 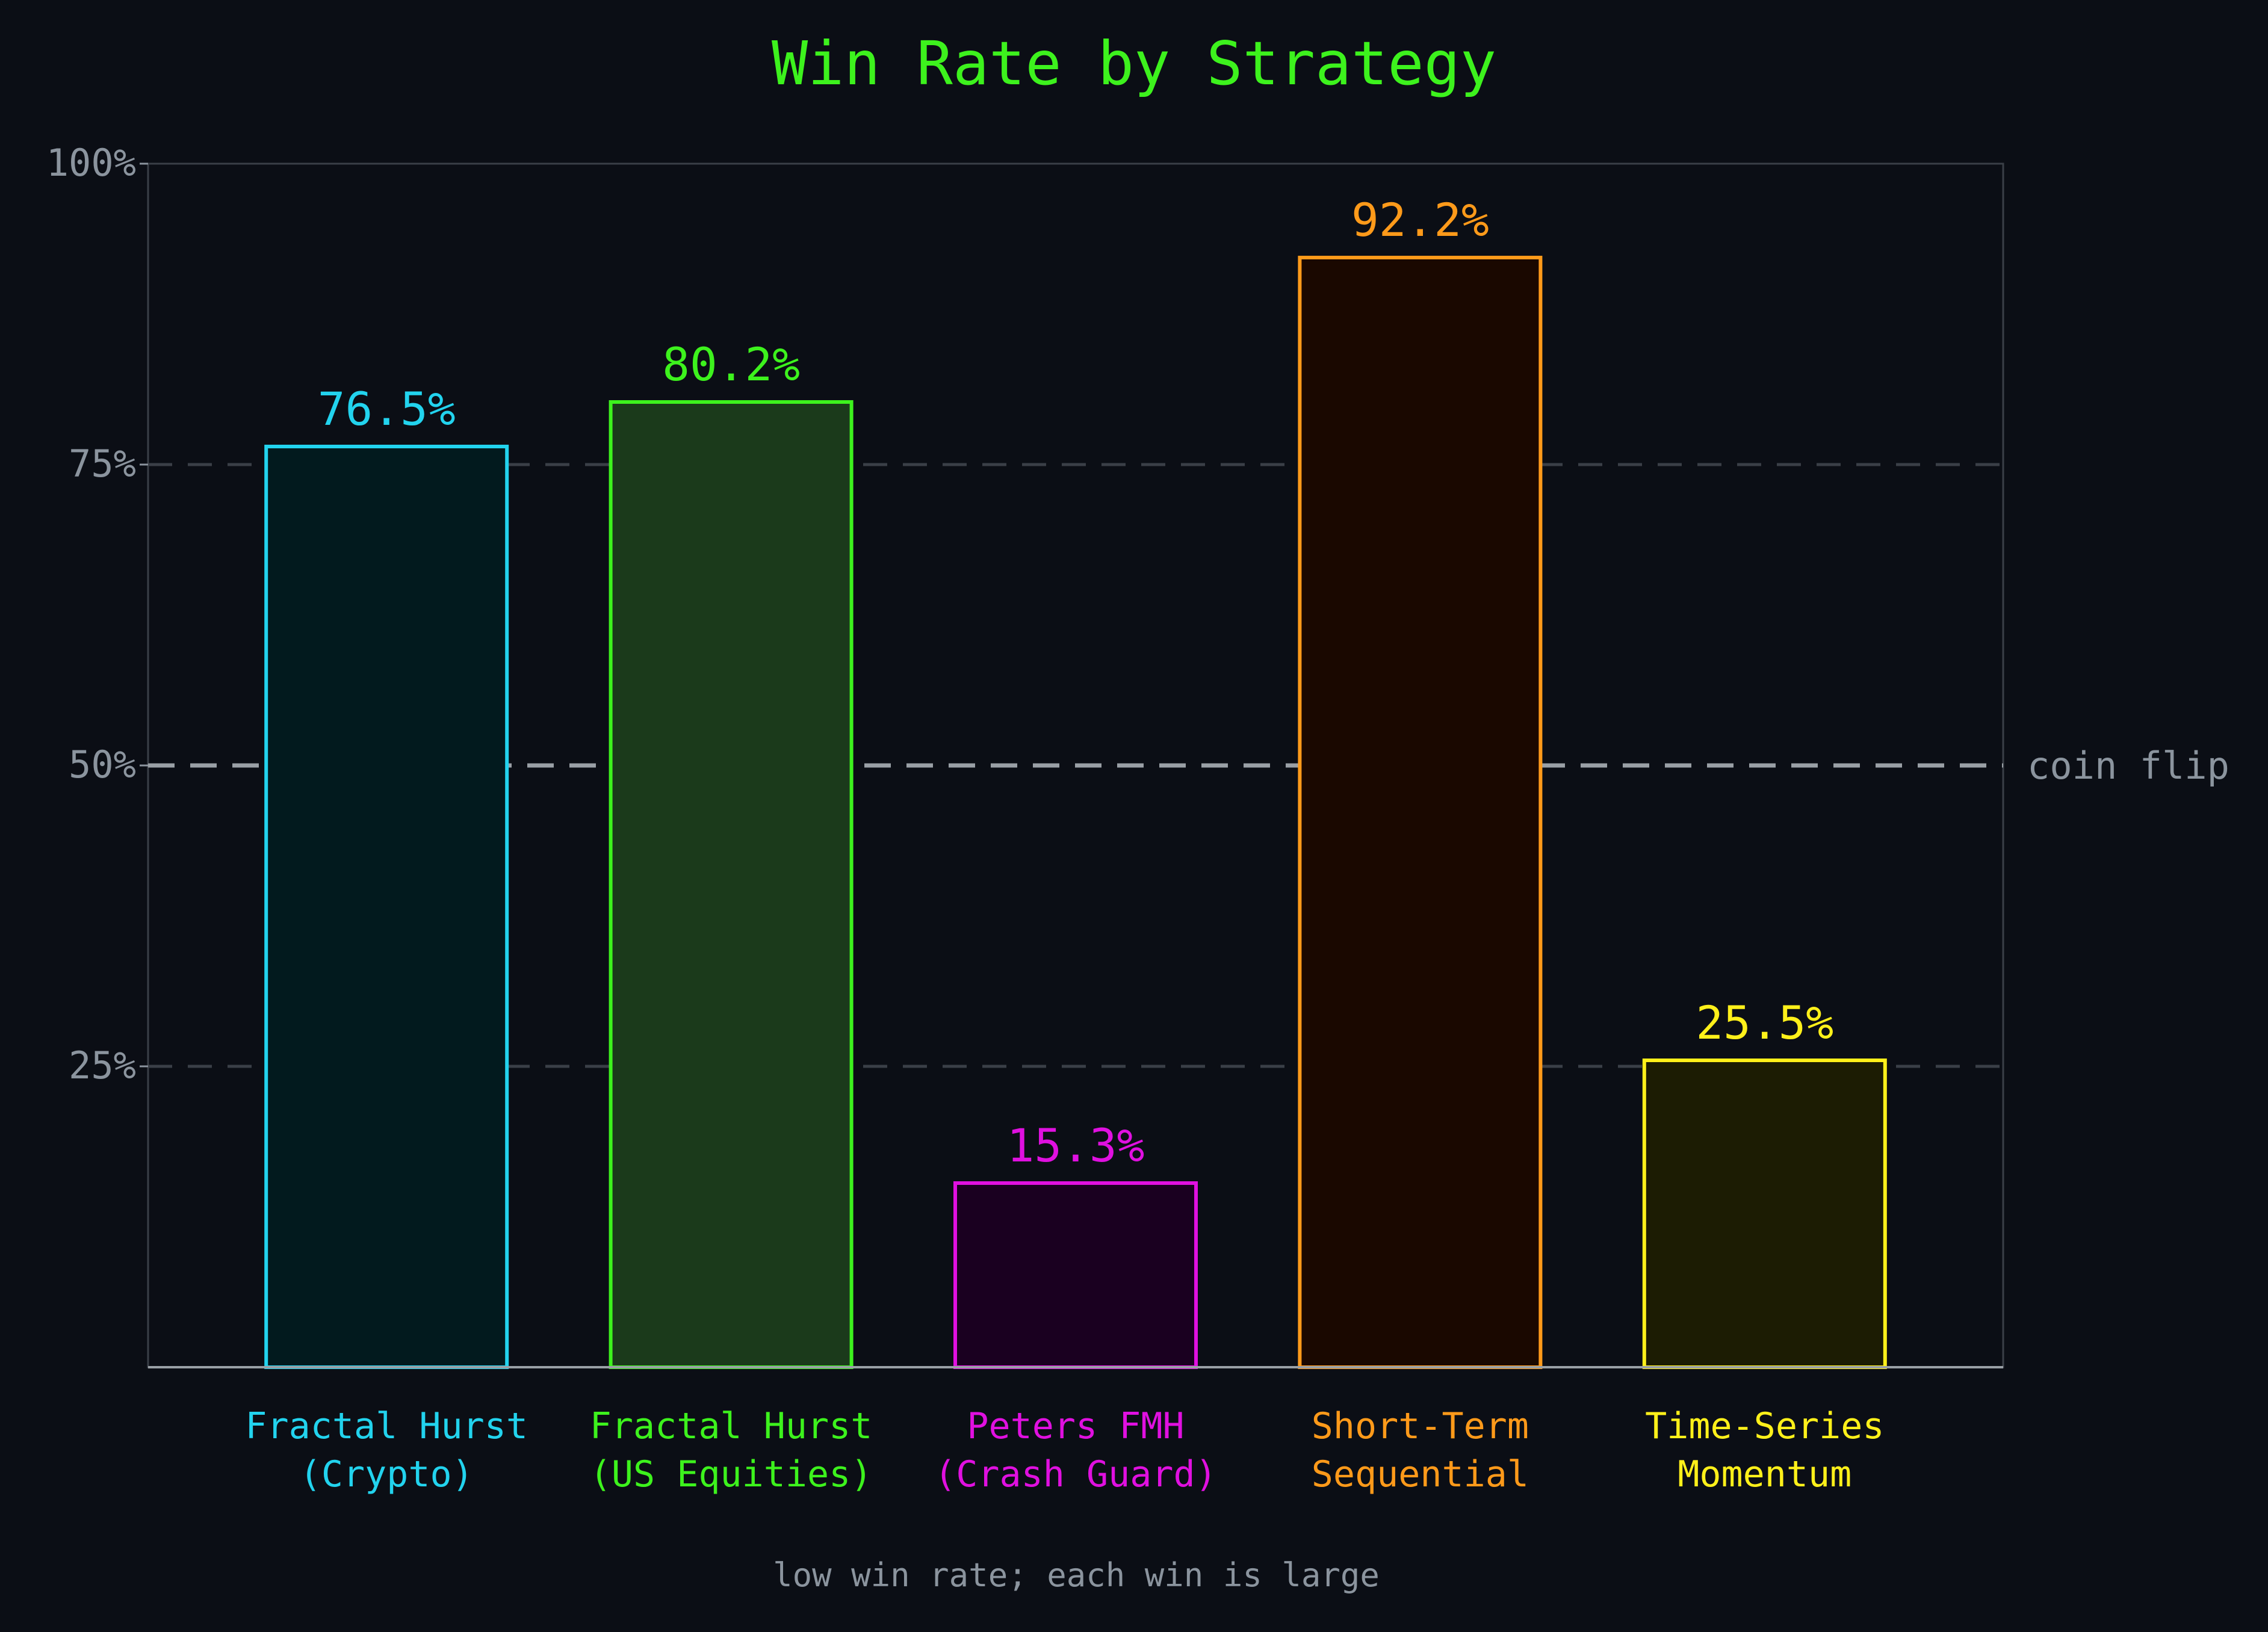 What do you see at coordinates (1420, 1450) in the screenshot?
I see `category-label-4: Short-Term Sequential` at bounding box center [1420, 1450].